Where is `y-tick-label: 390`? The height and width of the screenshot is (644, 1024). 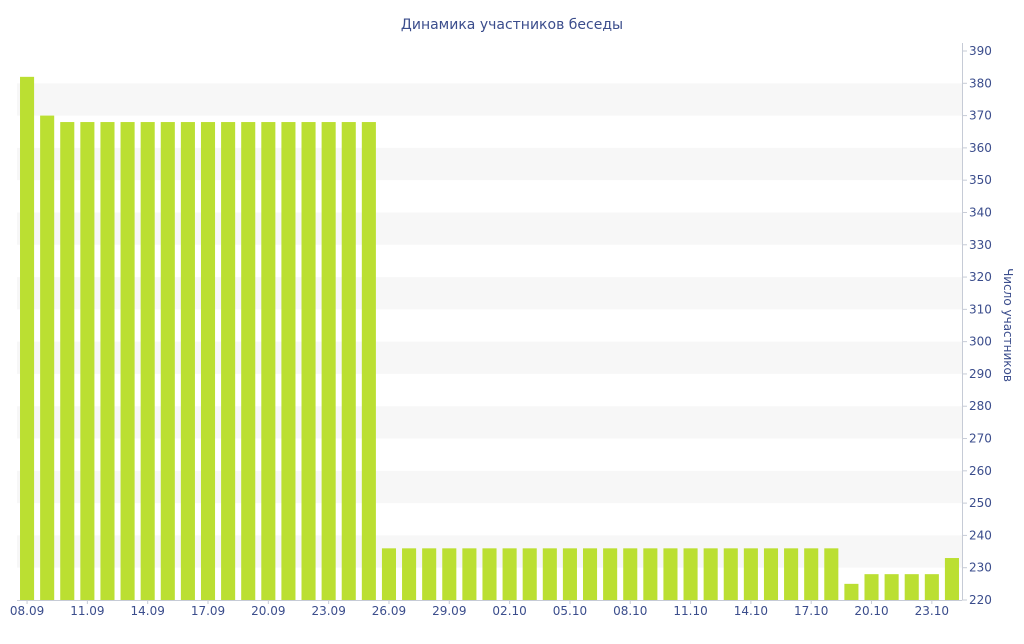 y-tick-label: 390 is located at coordinates (980, 51).